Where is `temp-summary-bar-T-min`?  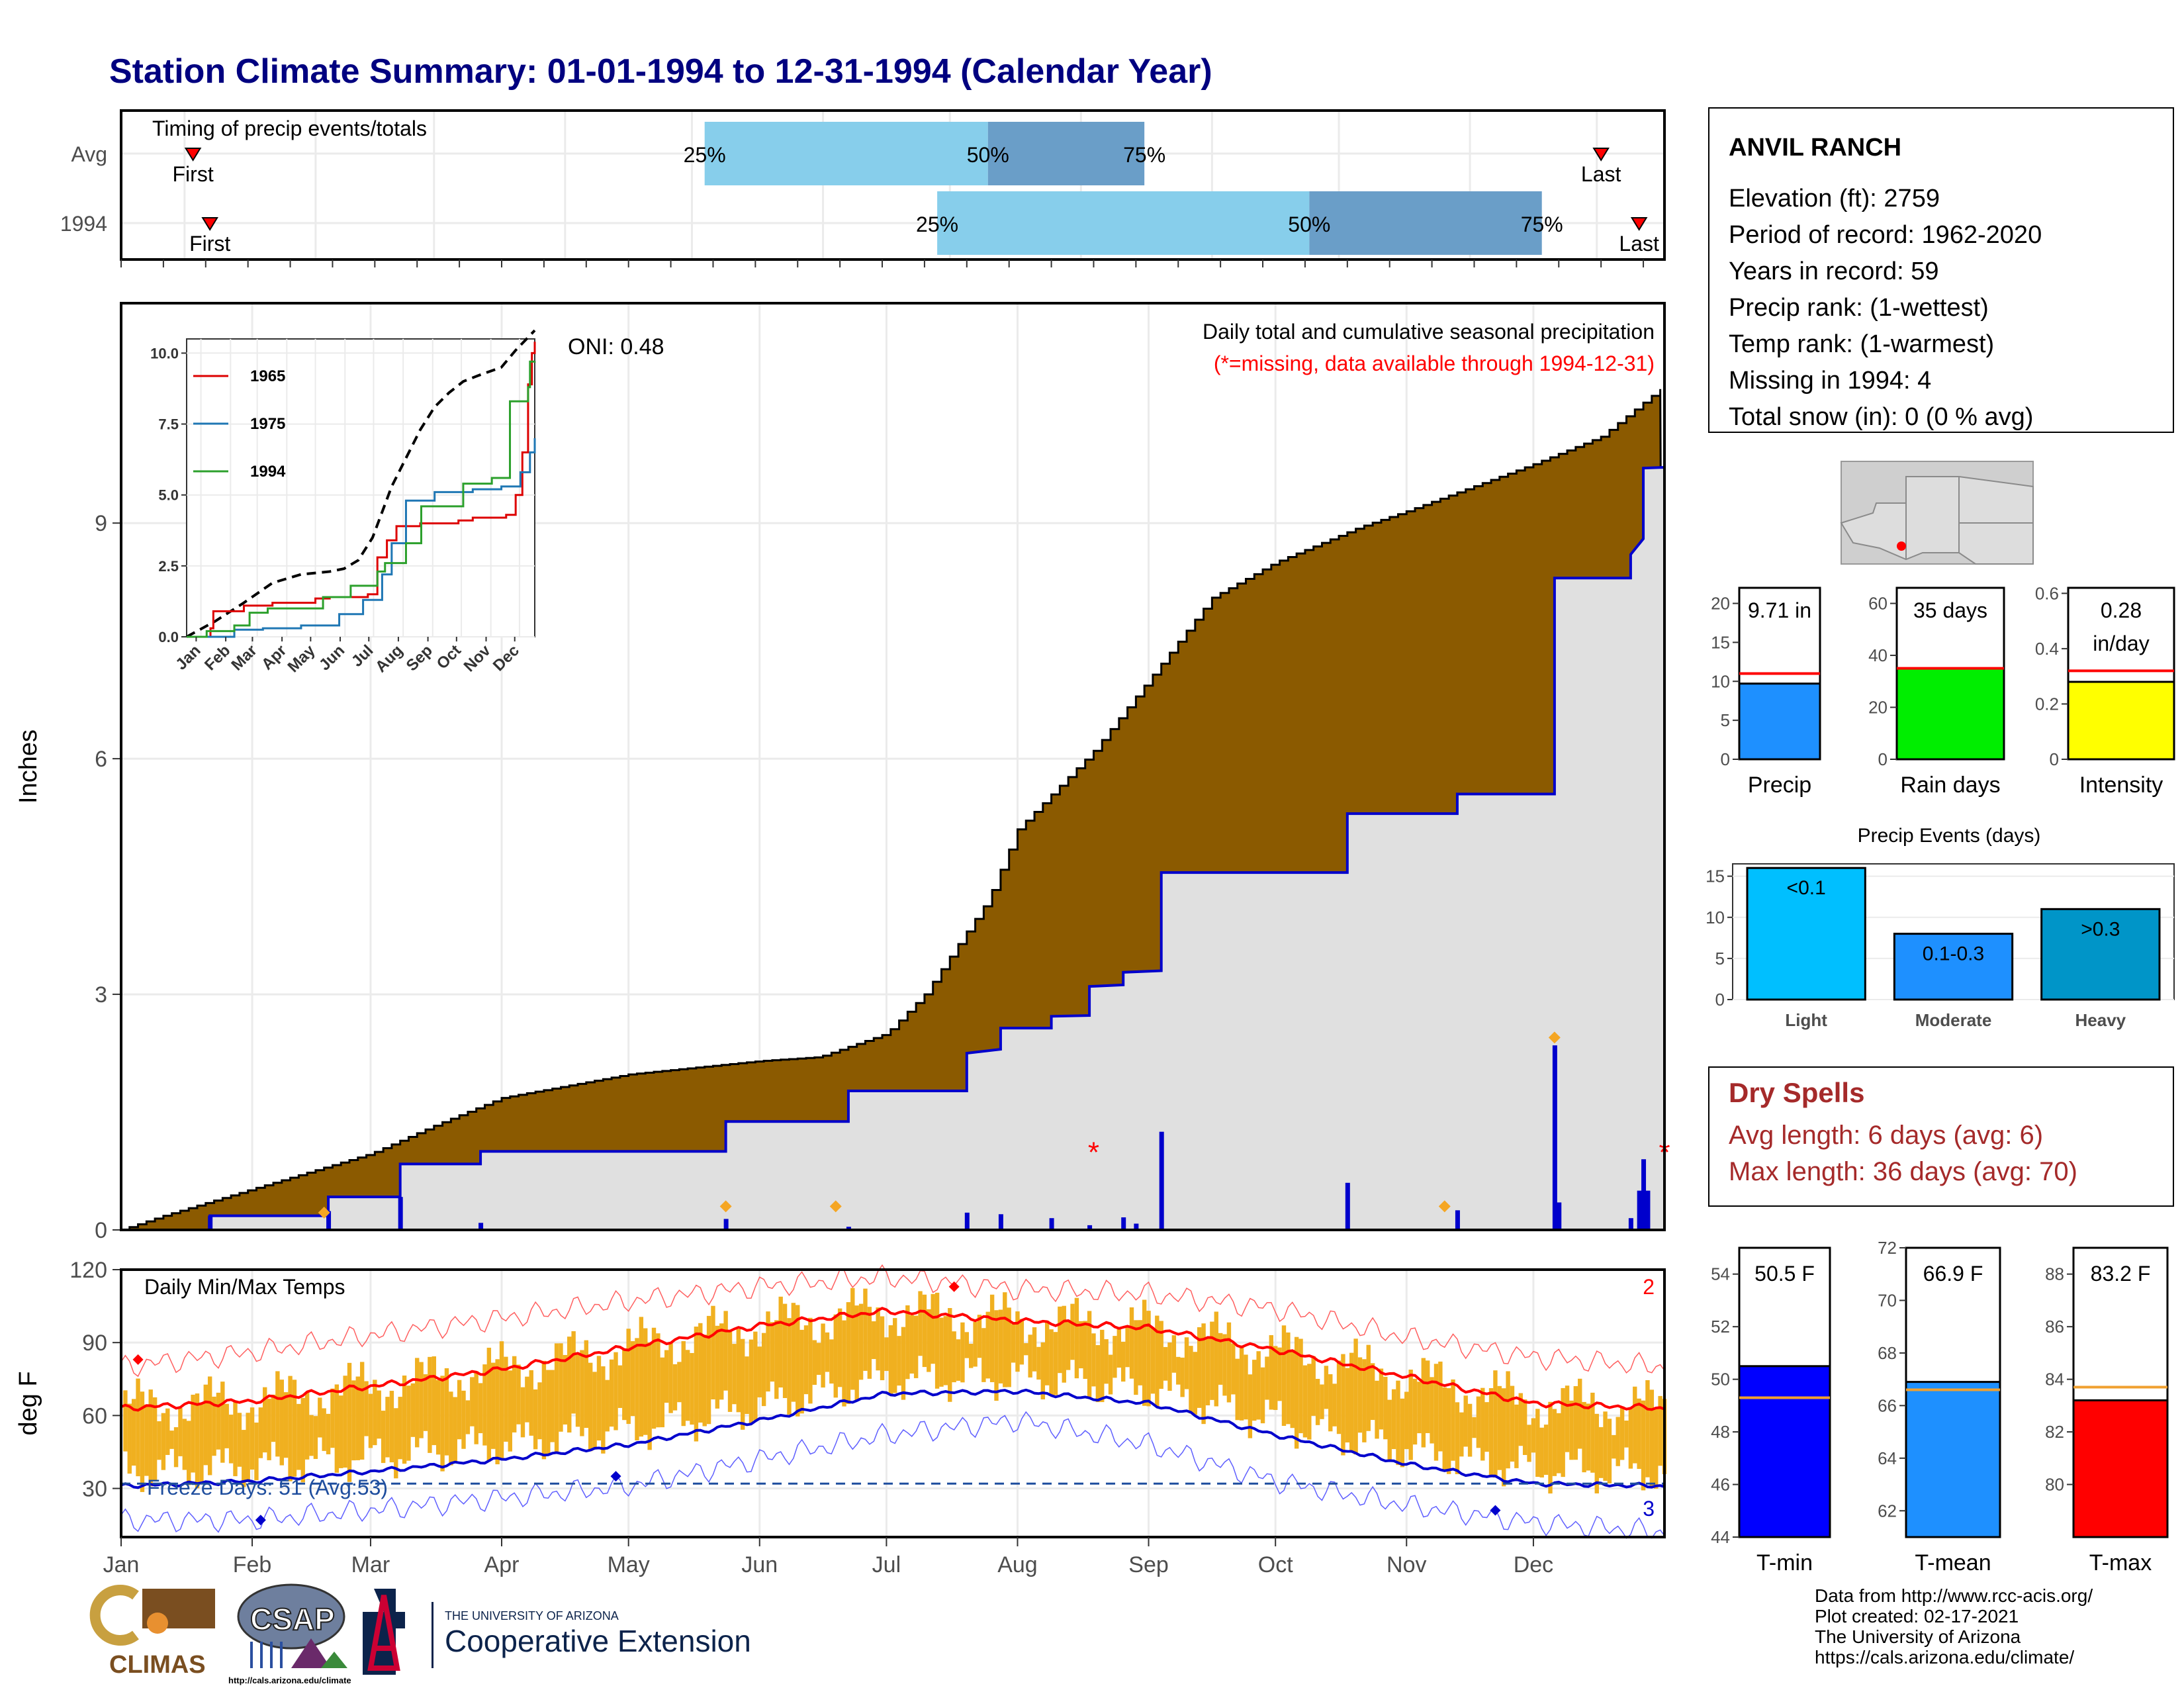 temp-summary-bar-T-min is located at coordinates (1784, 1451).